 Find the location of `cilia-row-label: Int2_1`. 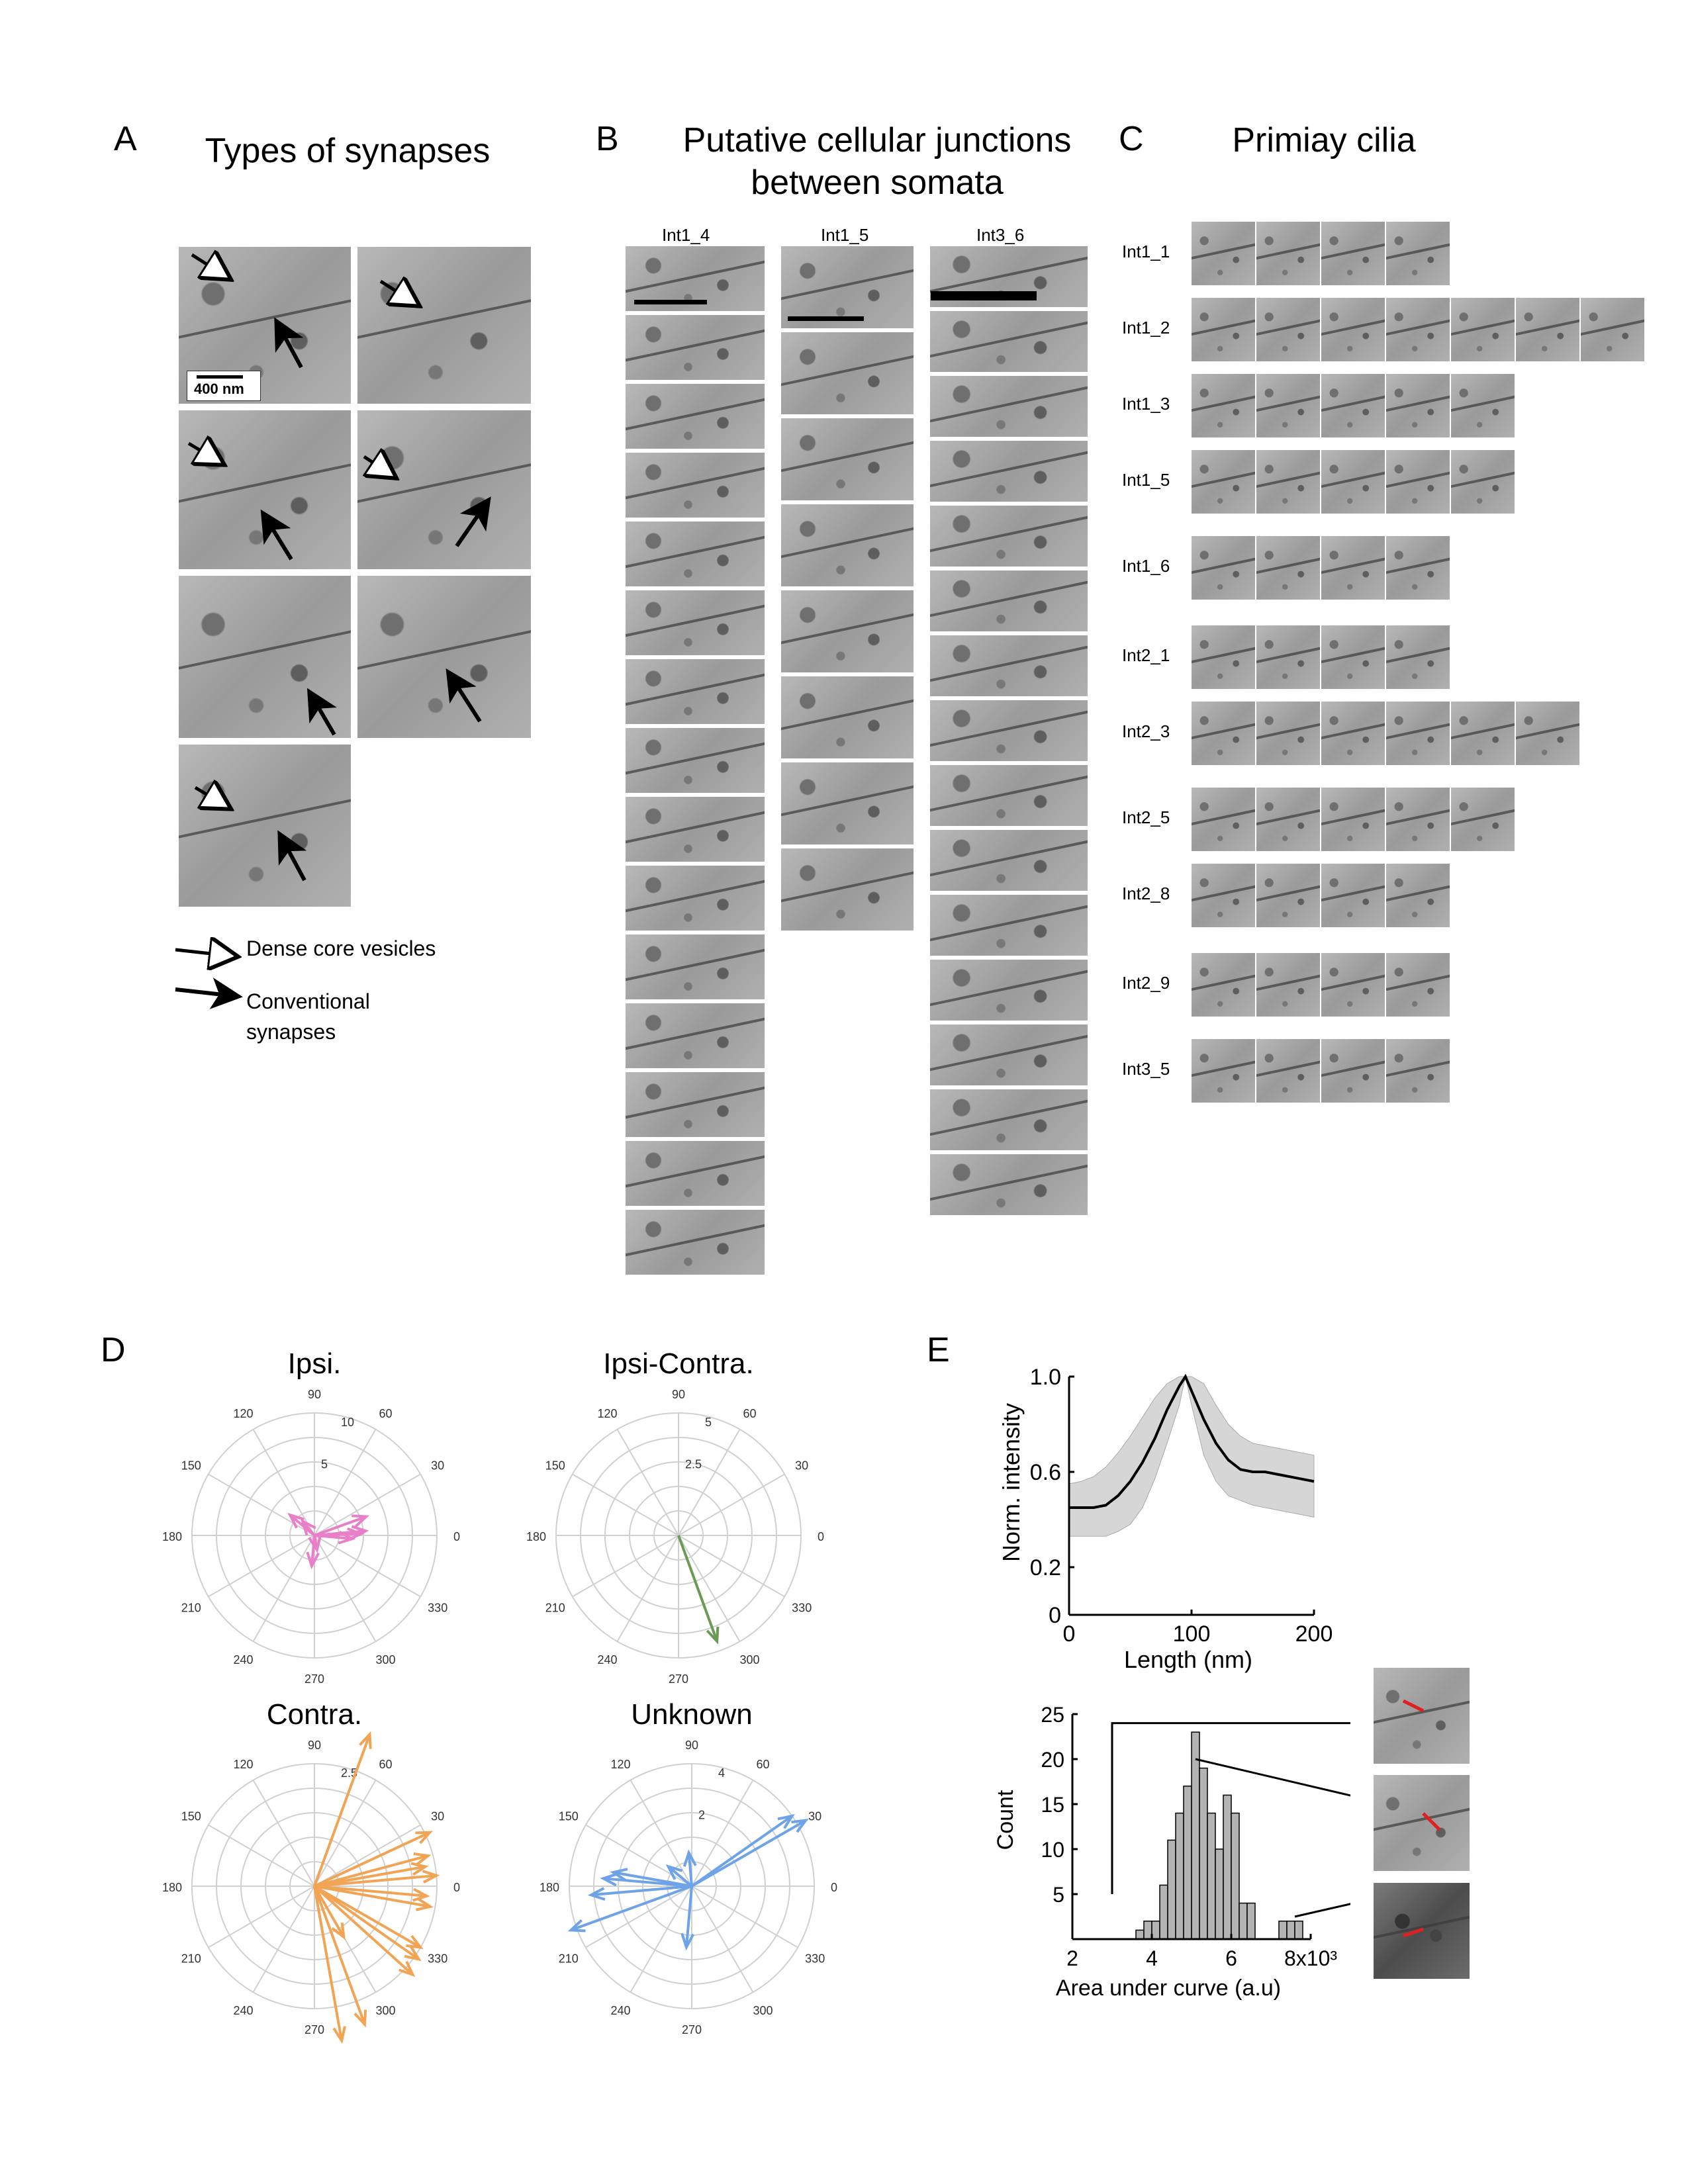

cilia-row-label: Int2_1 is located at coordinates (1146, 655).